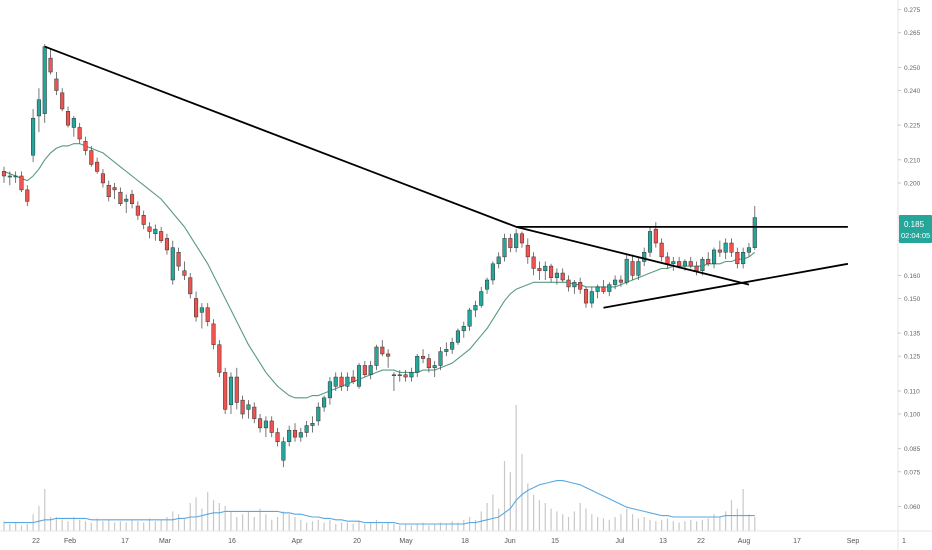 The height and width of the screenshot is (550, 932). What do you see at coordinates (744, 541) in the screenshot?
I see `x-tick-label: Aug` at bounding box center [744, 541].